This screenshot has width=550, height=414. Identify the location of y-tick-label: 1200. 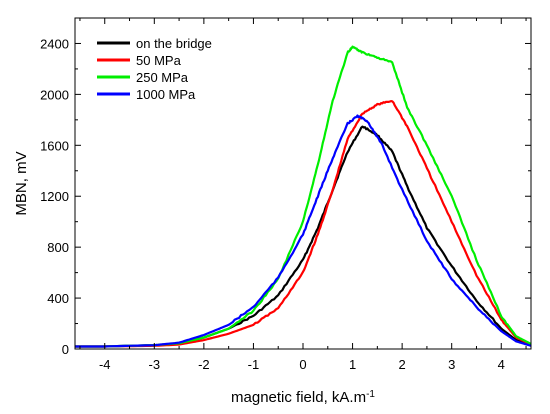
(54, 196).